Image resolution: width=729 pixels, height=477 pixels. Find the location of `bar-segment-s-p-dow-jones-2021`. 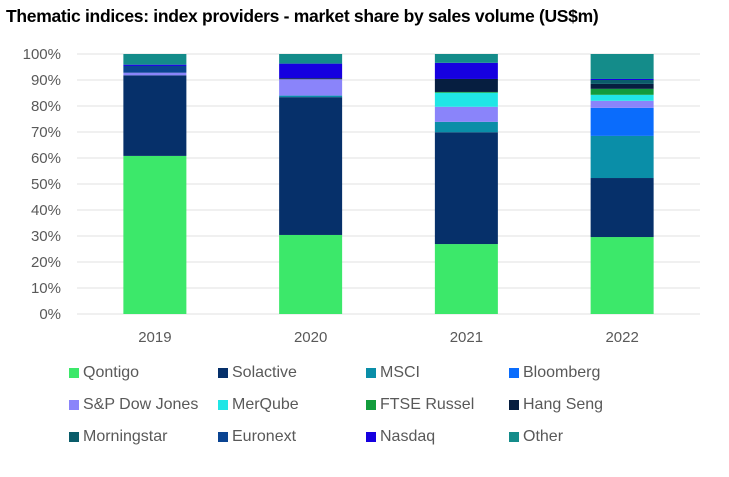

bar-segment-s-p-dow-jones-2021 is located at coordinates (466, 114).